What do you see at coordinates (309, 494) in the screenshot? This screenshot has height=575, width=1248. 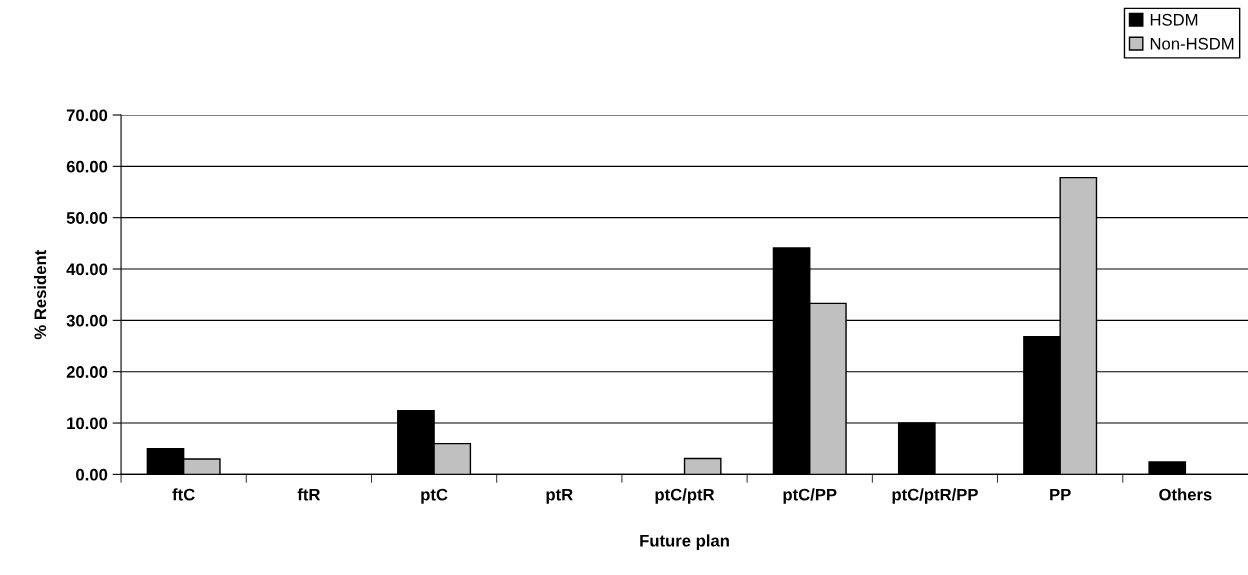 I see `x-tick-label: ftR` at bounding box center [309, 494].